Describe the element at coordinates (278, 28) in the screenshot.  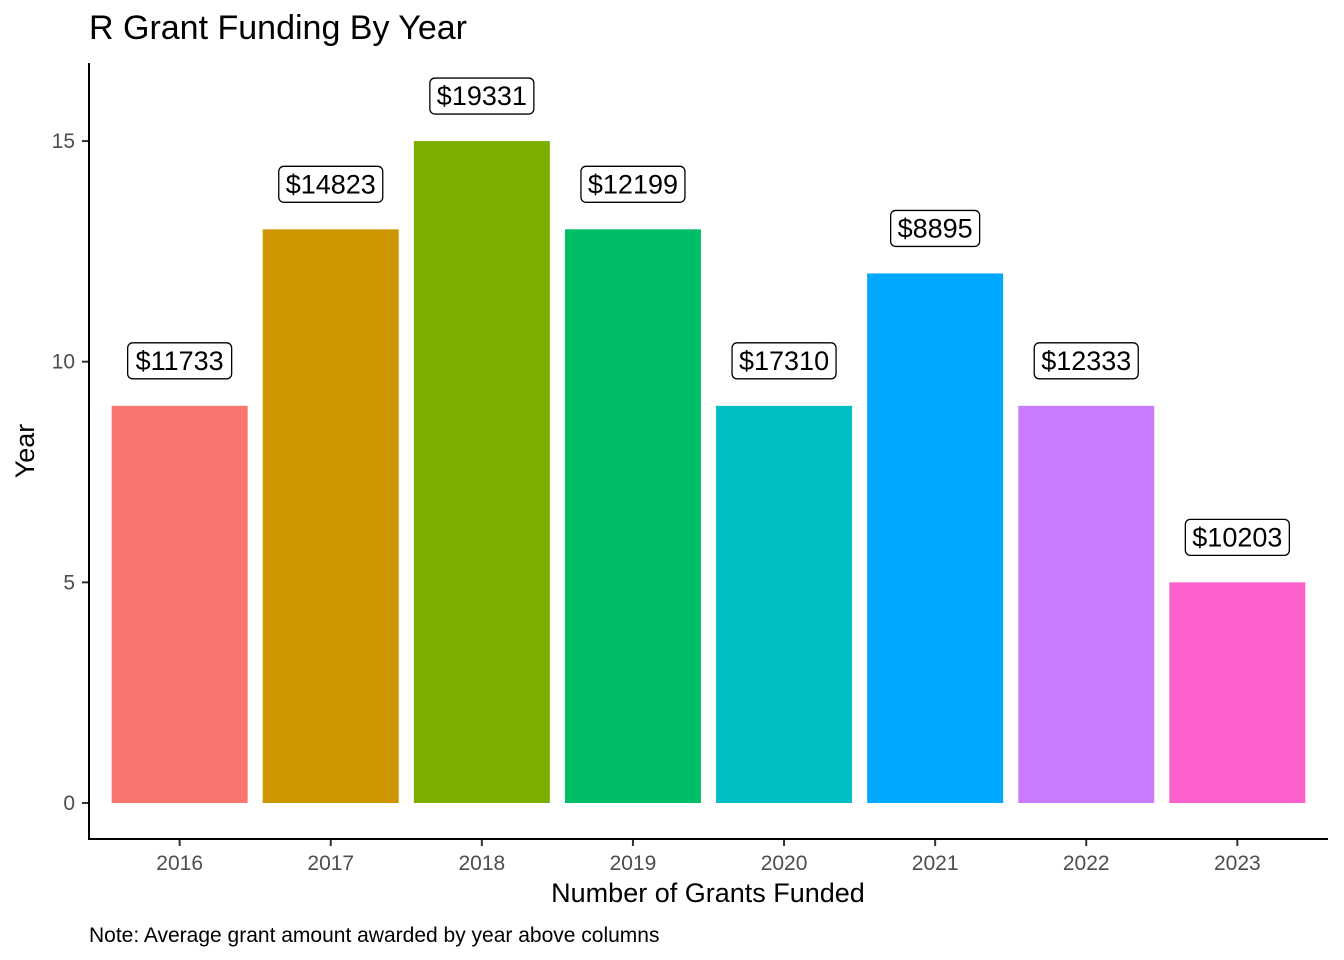
I see `chart-title: R Grant Funding By Year` at that location.